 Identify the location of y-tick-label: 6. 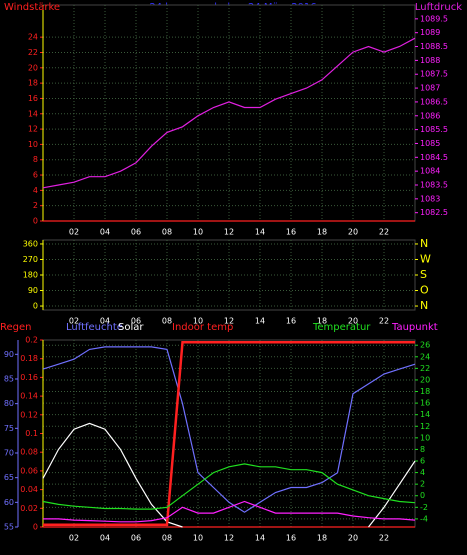
(35, 175).